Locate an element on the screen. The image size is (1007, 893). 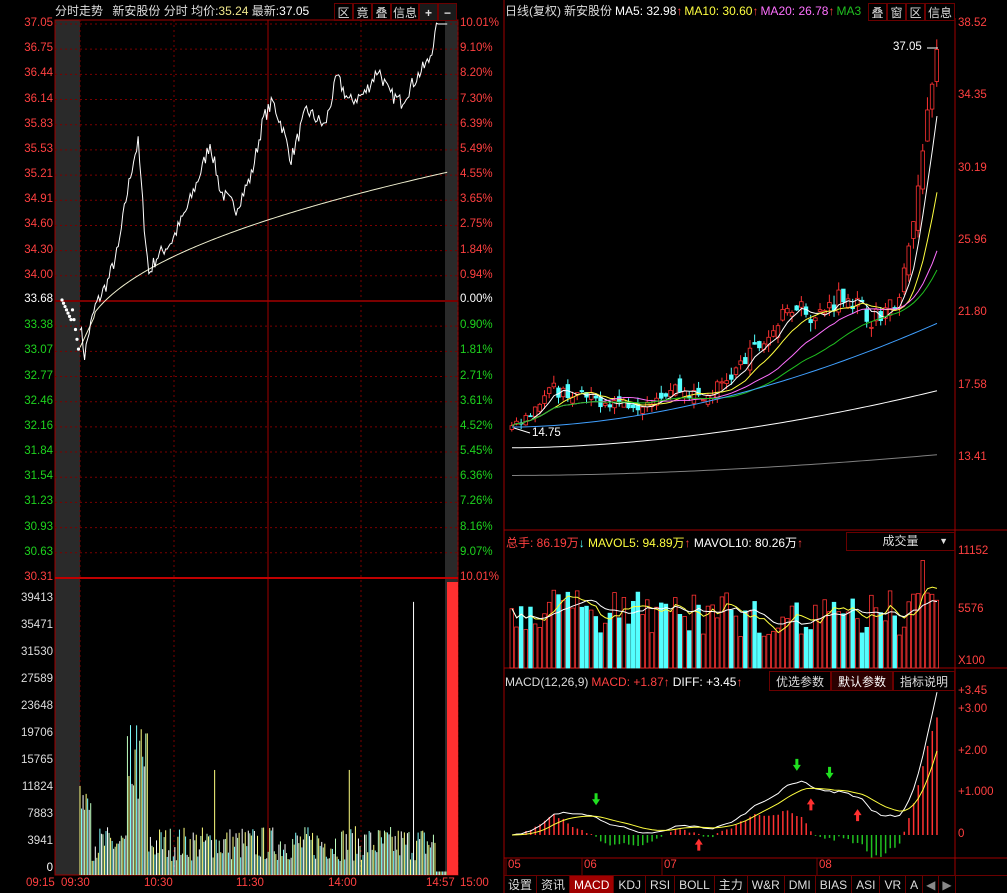
macd-header: MACD(12,26,9) MACD: +1.87↑ DIFF: +3.45↑ is located at coordinates (623, 682).